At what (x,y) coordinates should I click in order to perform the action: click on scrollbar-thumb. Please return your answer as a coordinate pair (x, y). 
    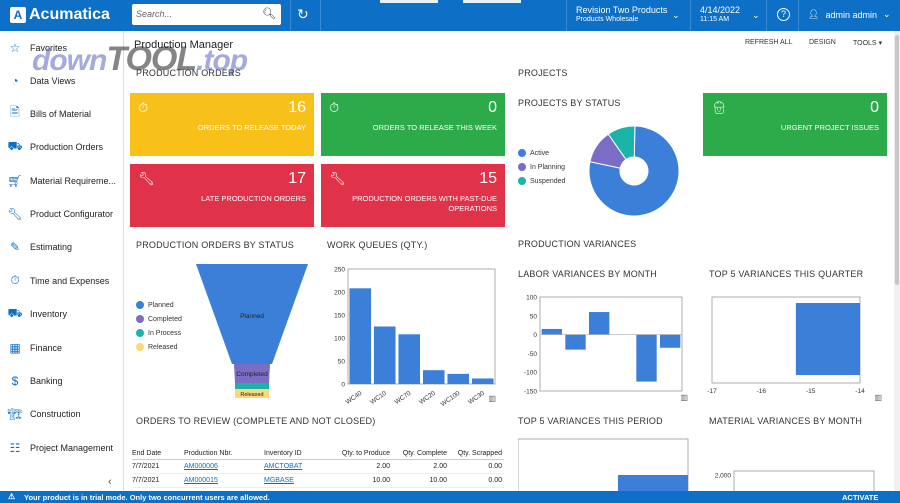
    Looking at the image, I should click on (897, 160).